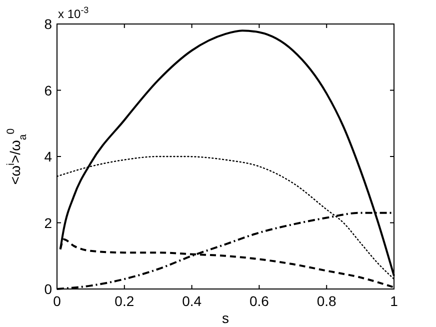 The width and height of the screenshot is (436, 327). I want to click on text: x 10$^{-3}$, so click(73, 13).